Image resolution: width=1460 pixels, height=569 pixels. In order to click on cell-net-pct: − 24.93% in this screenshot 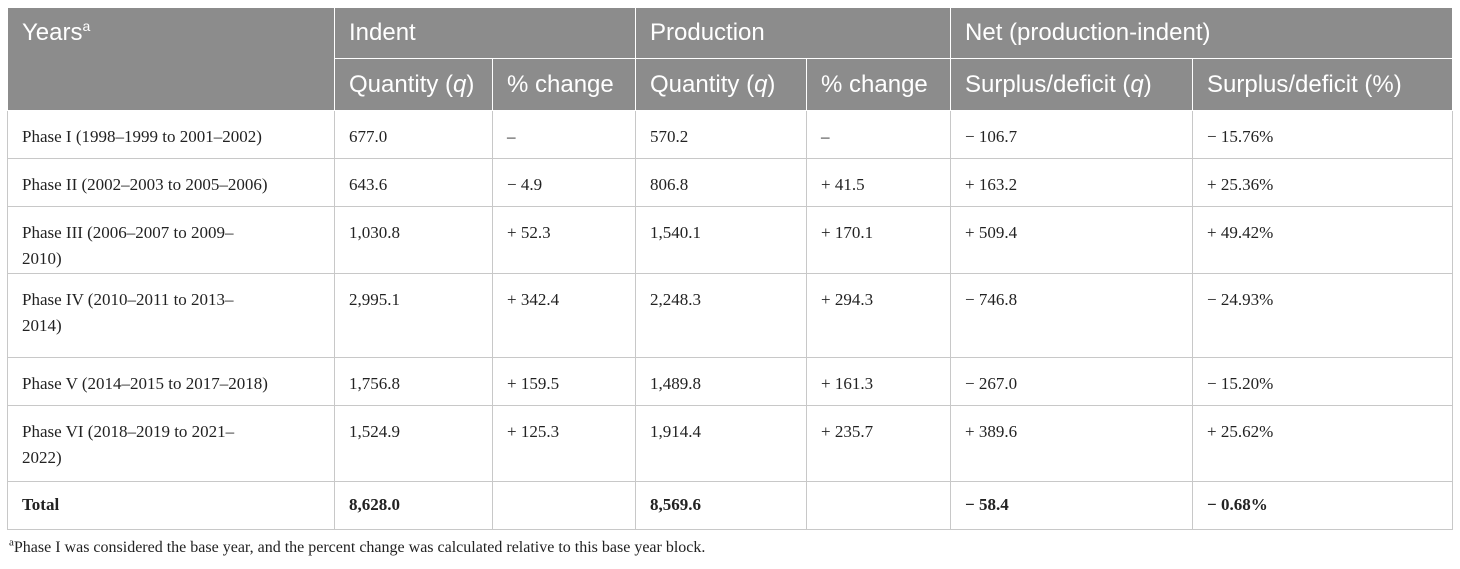, I will do `click(1323, 315)`.